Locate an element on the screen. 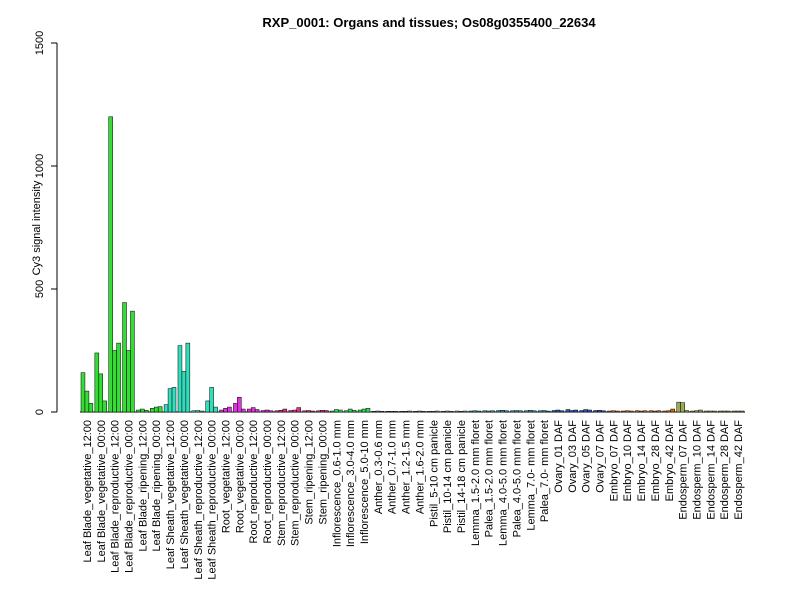 This screenshot has width=800, height=600. x-tick-label: Pistil_14-18 cm panicle is located at coordinates (462, 476).